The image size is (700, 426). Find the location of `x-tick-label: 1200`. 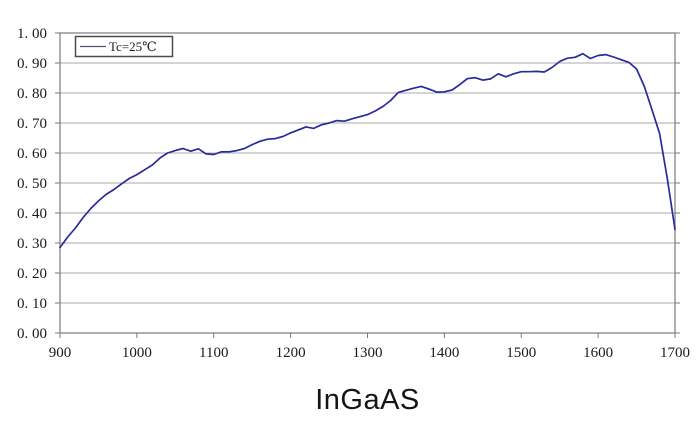

x-tick-label: 1200 is located at coordinates (291, 353).